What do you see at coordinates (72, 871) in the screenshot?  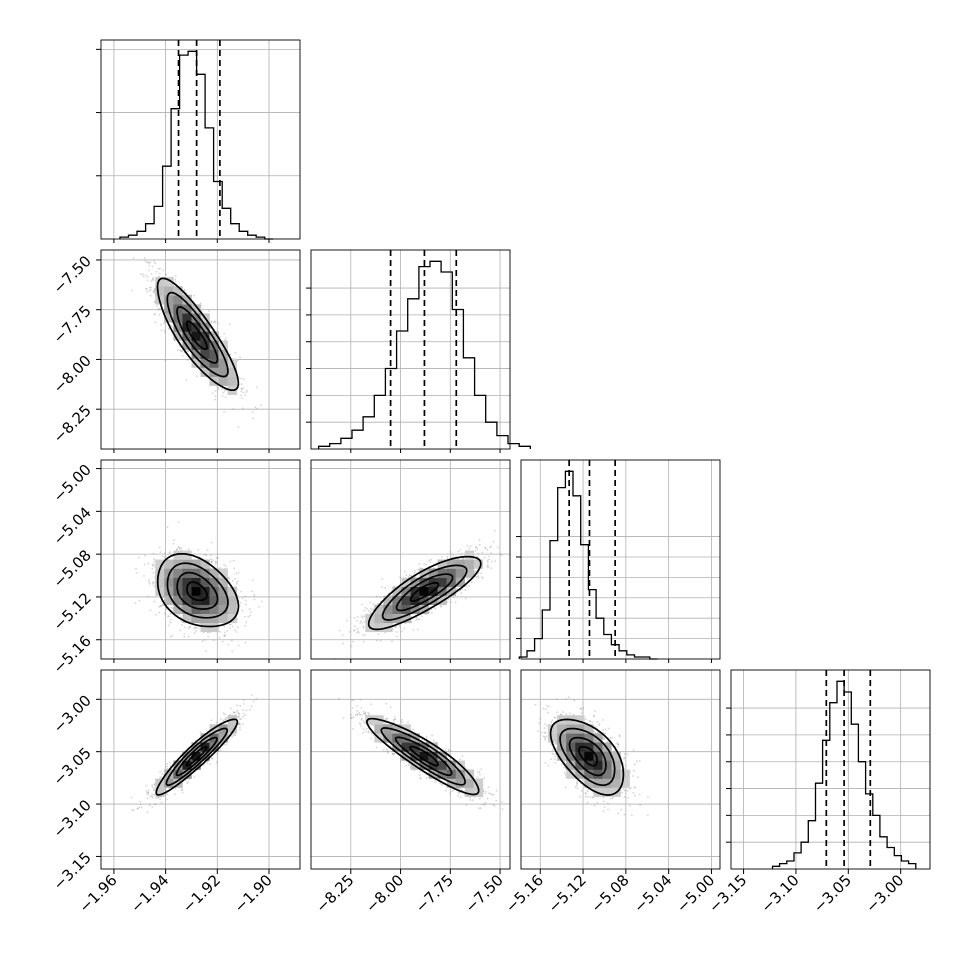 I see `y-tick-label: −3.15` at bounding box center [72, 871].